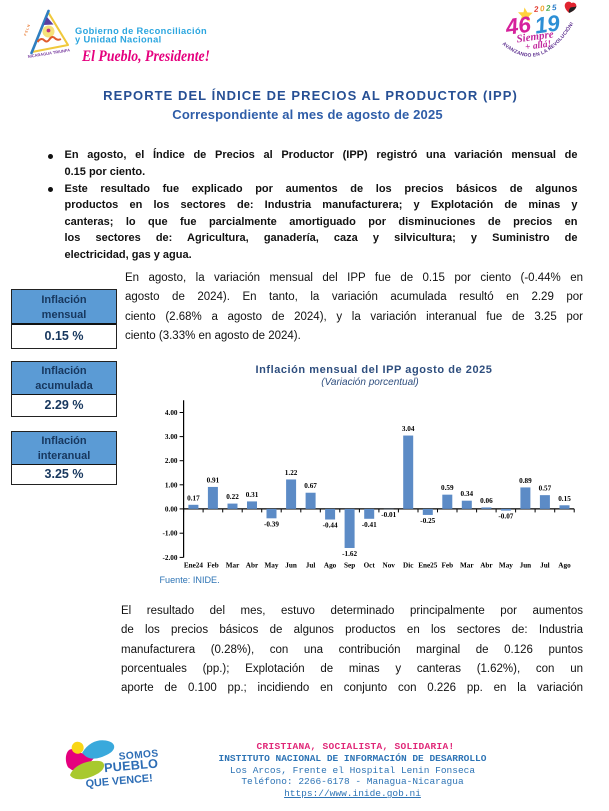  Describe the element at coordinates (213, 480) in the screenshot. I see `svg-text: 0.91` at that location.